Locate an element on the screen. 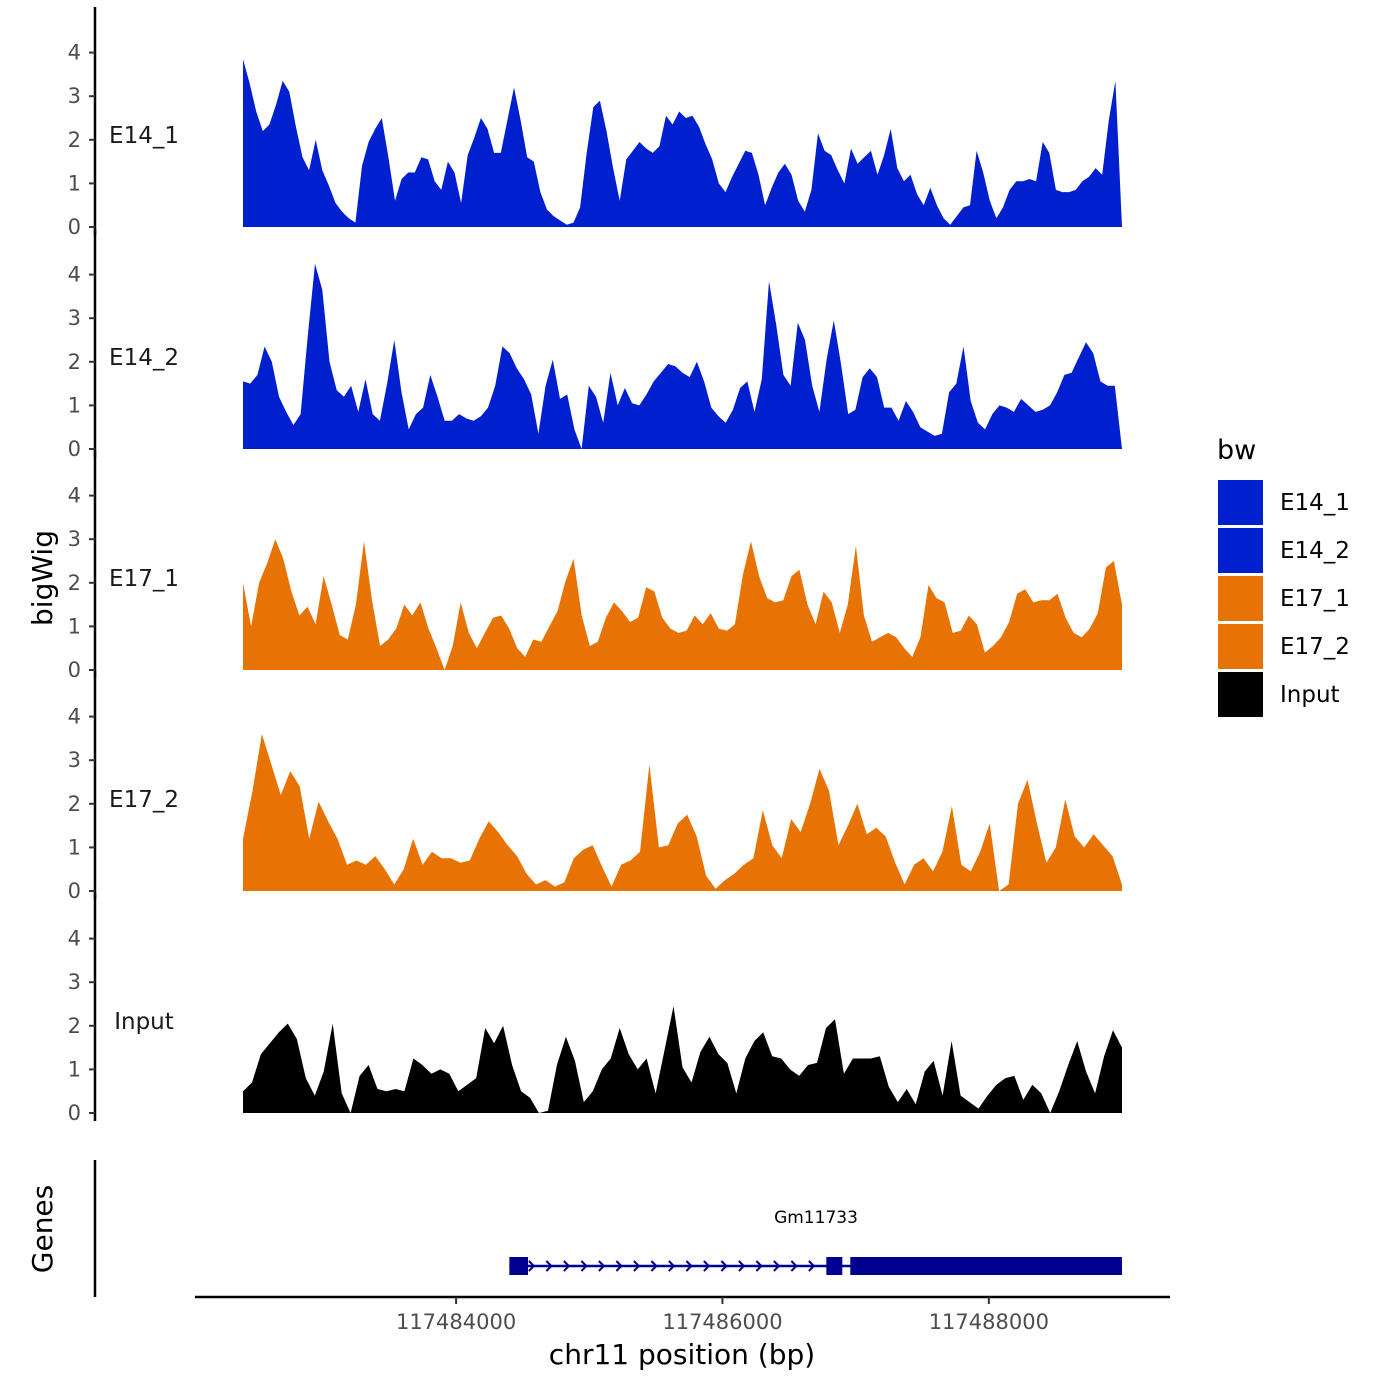 Image resolution: width=1400 pixels, height=1400 pixels. y-axis-title: bigWig is located at coordinates (42, 578).